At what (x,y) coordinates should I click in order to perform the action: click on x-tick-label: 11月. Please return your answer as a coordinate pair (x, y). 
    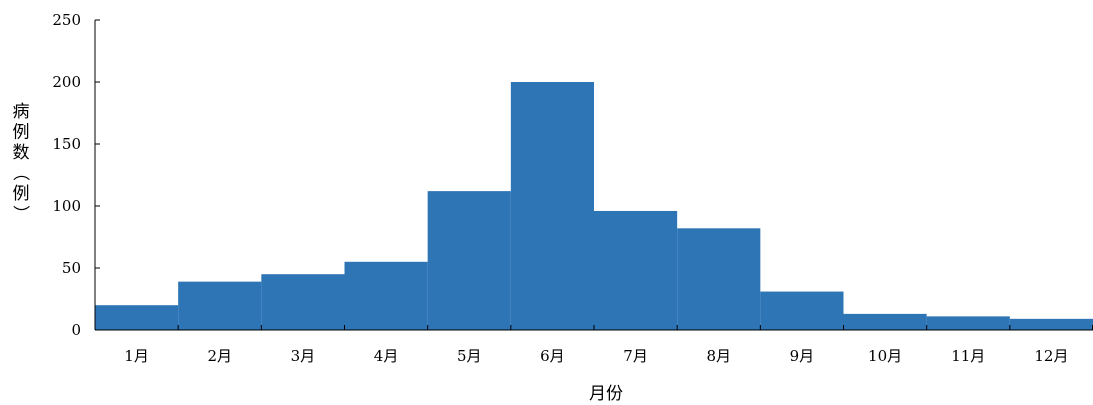
    Looking at the image, I should click on (968, 356).